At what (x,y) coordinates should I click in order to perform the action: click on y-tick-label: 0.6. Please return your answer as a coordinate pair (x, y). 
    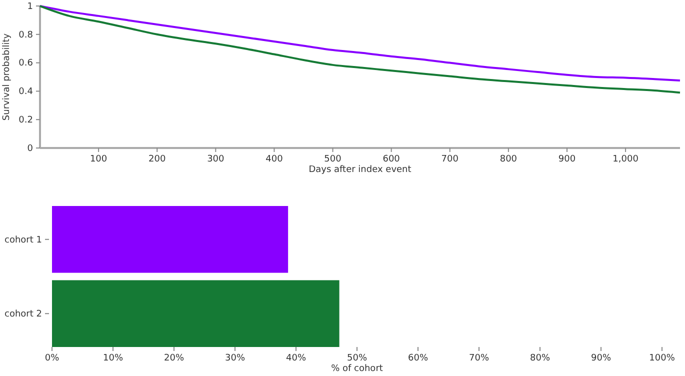
    Looking at the image, I should click on (26, 63).